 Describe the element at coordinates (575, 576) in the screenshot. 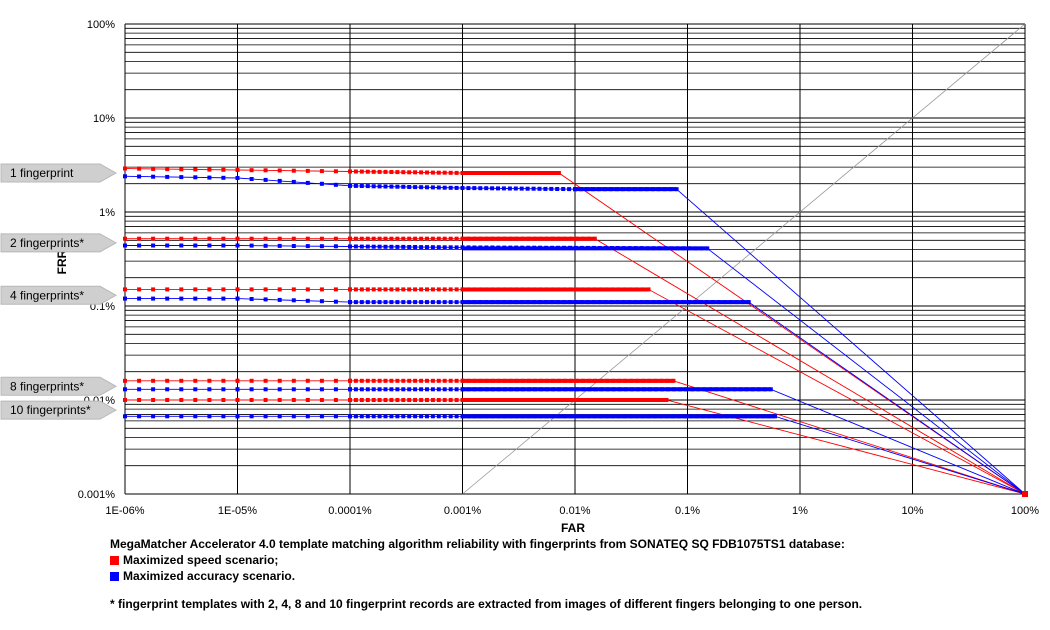

I see `legend-item-accuracy: Maximized accuracy scenario.` at that location.